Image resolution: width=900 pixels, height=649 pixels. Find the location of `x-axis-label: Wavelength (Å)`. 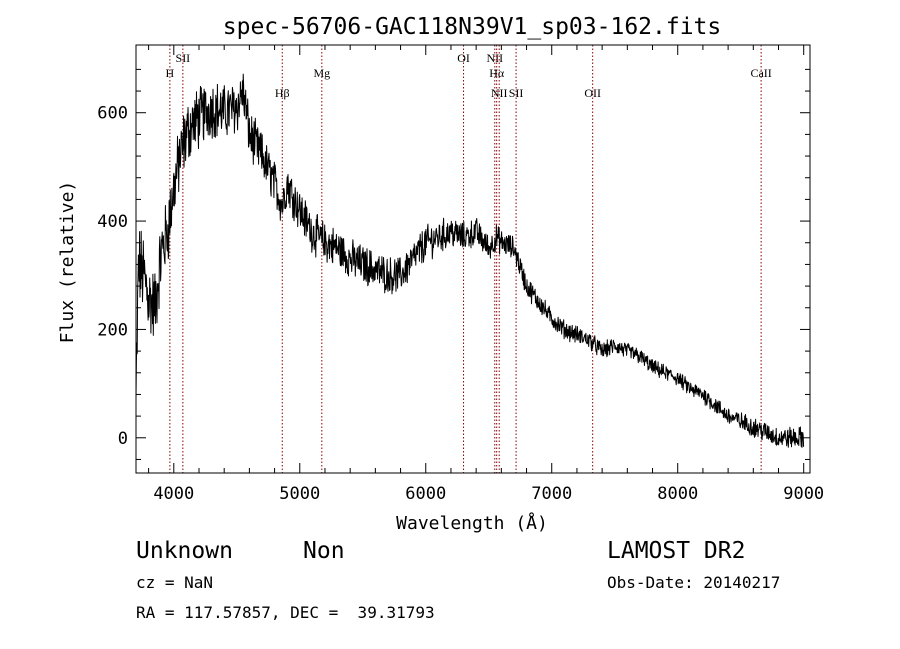

x-axis-label: Wavelength (Å) is located at coordinates (472, 523).